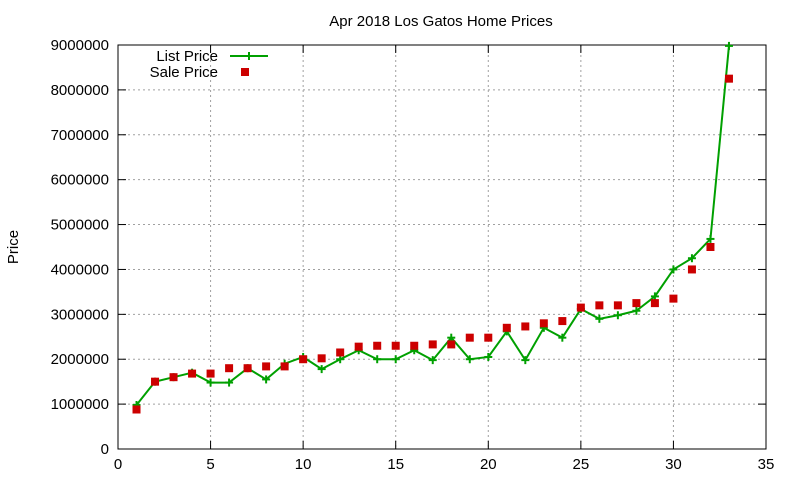  What do you see at coordinates (673, 464) in the screenshot?
I see `x-tick-label: 30` at bounding box center [673, 464].